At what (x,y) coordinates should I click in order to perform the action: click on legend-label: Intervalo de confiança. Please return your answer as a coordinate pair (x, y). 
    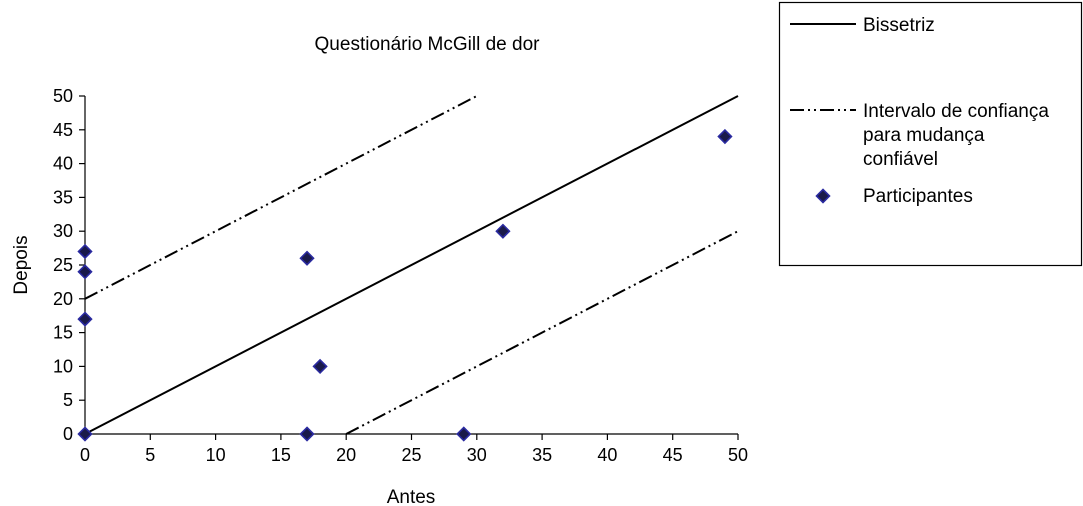
    Looking at the image, I should click on (956, 111).